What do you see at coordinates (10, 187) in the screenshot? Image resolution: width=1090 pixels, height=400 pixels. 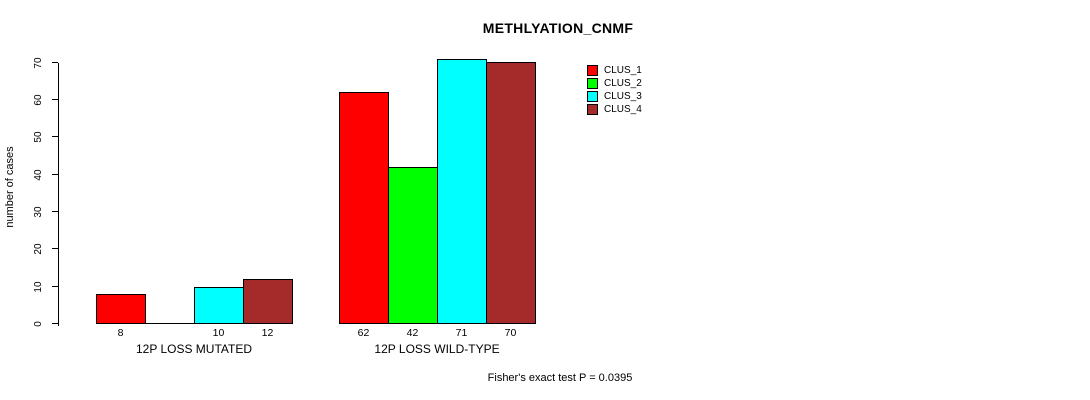 I see `y-axis-label: number of cases` at bounding box center [10, 187].